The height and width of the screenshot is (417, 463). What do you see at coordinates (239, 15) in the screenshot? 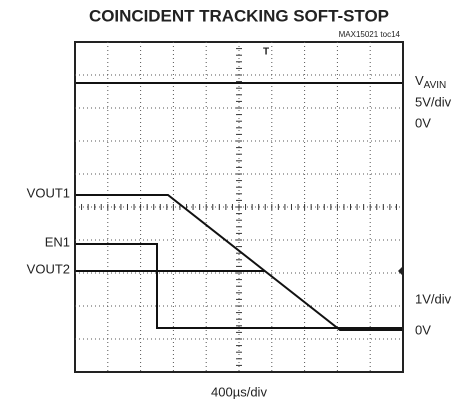
I see `title: COINCIDENT TRACKING SOFT-STOP` at bounding box center [239, 15].